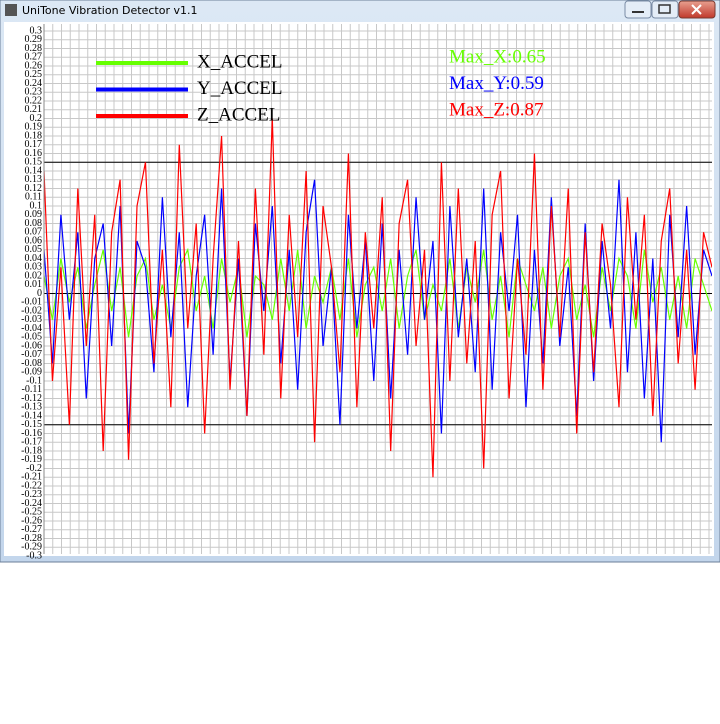 The width and height of the screenshot is (720, 724). I want to click on y-tick-label: 0.11, so click(33, 197).